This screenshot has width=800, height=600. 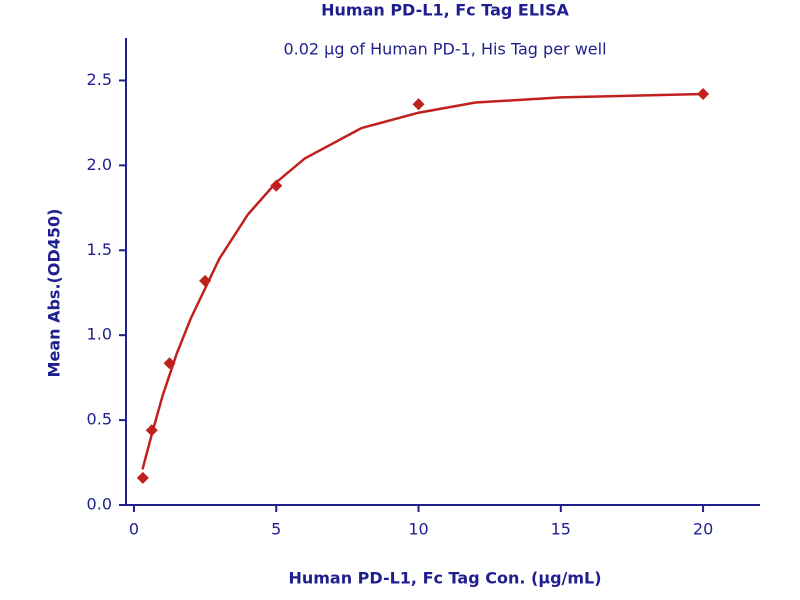 What do you see at coordinates (444, 49) in the screenshot?
I see `chart-subtitle: 0.02 µg of Human PD-1, His Tag per well` at bounding box center [444, 49].